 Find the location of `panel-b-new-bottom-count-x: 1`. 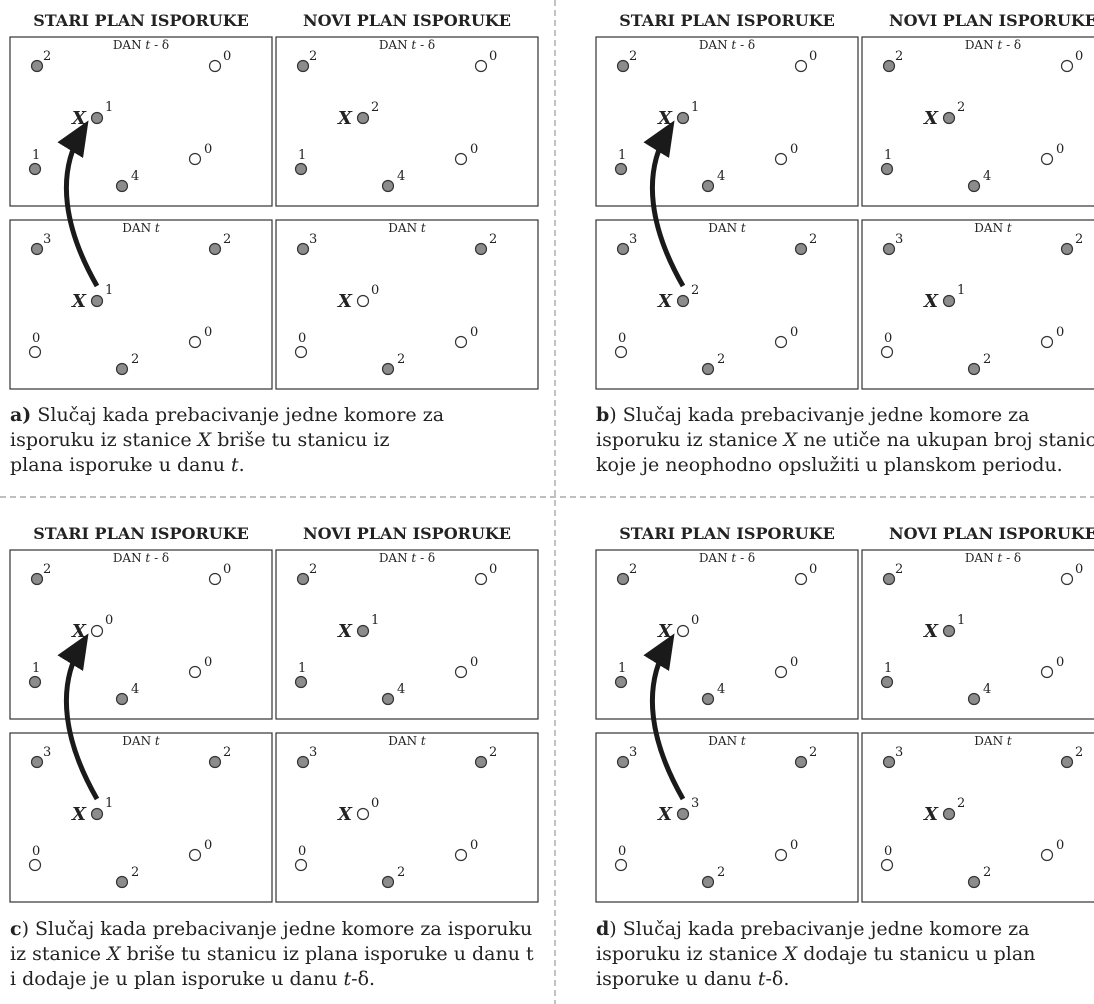

panel-b-new-bottom-count-x: 1 is located at coordinates (961, 290).